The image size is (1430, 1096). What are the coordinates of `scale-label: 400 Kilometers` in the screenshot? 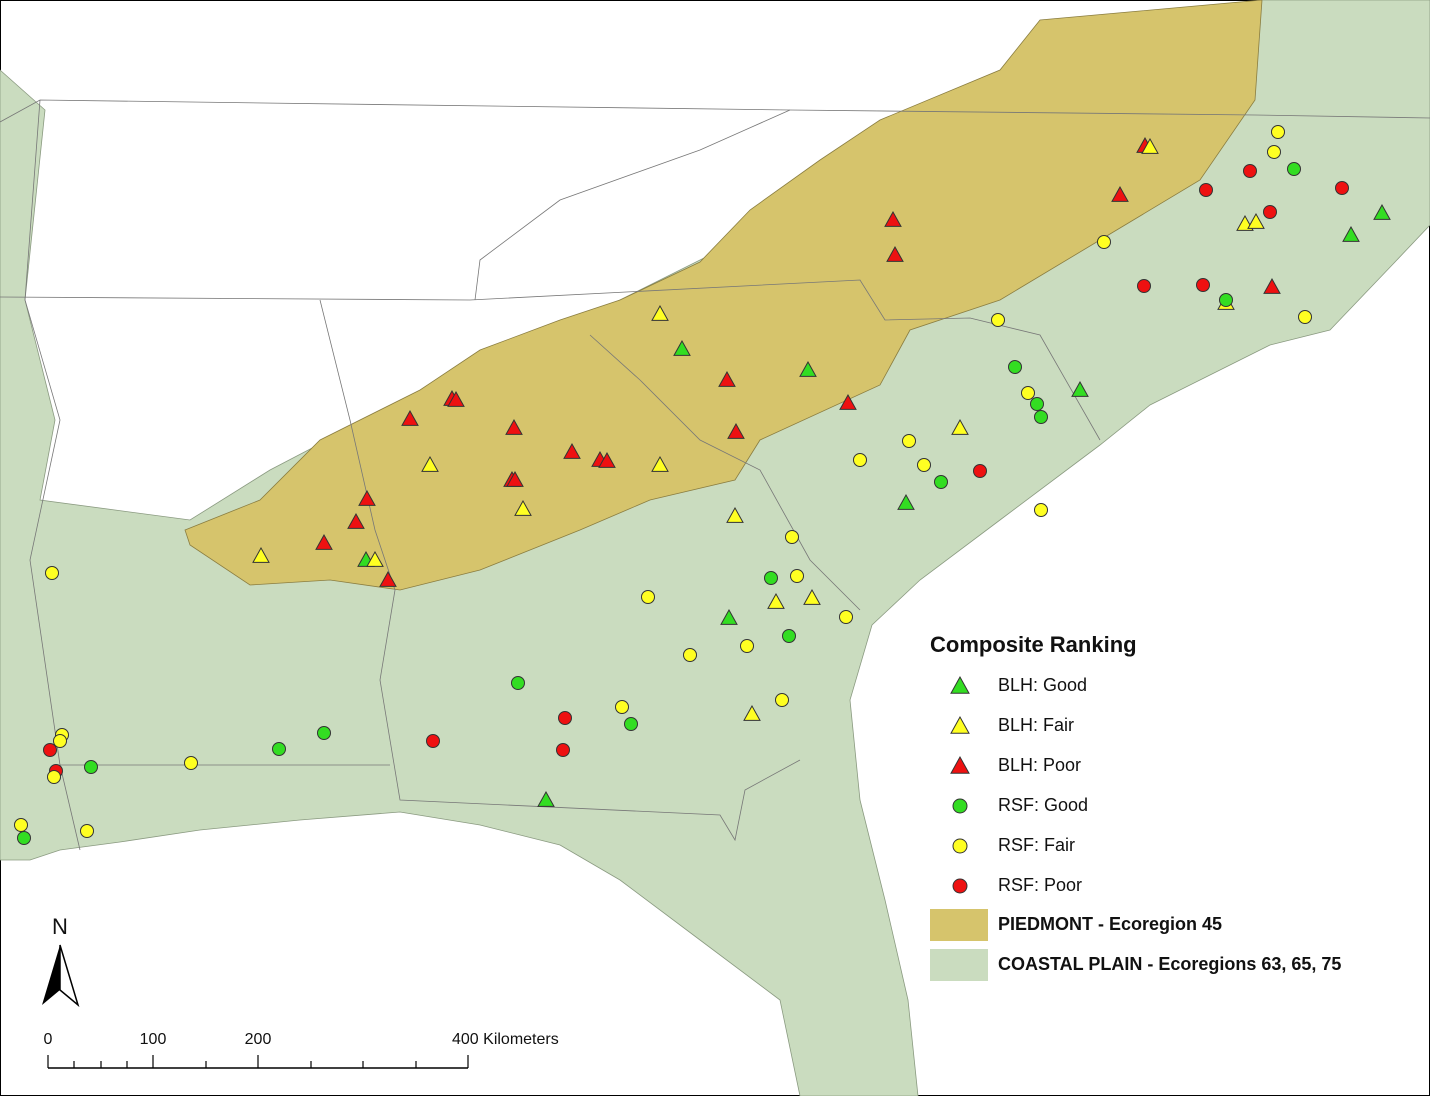 It's located at (505, 1039).